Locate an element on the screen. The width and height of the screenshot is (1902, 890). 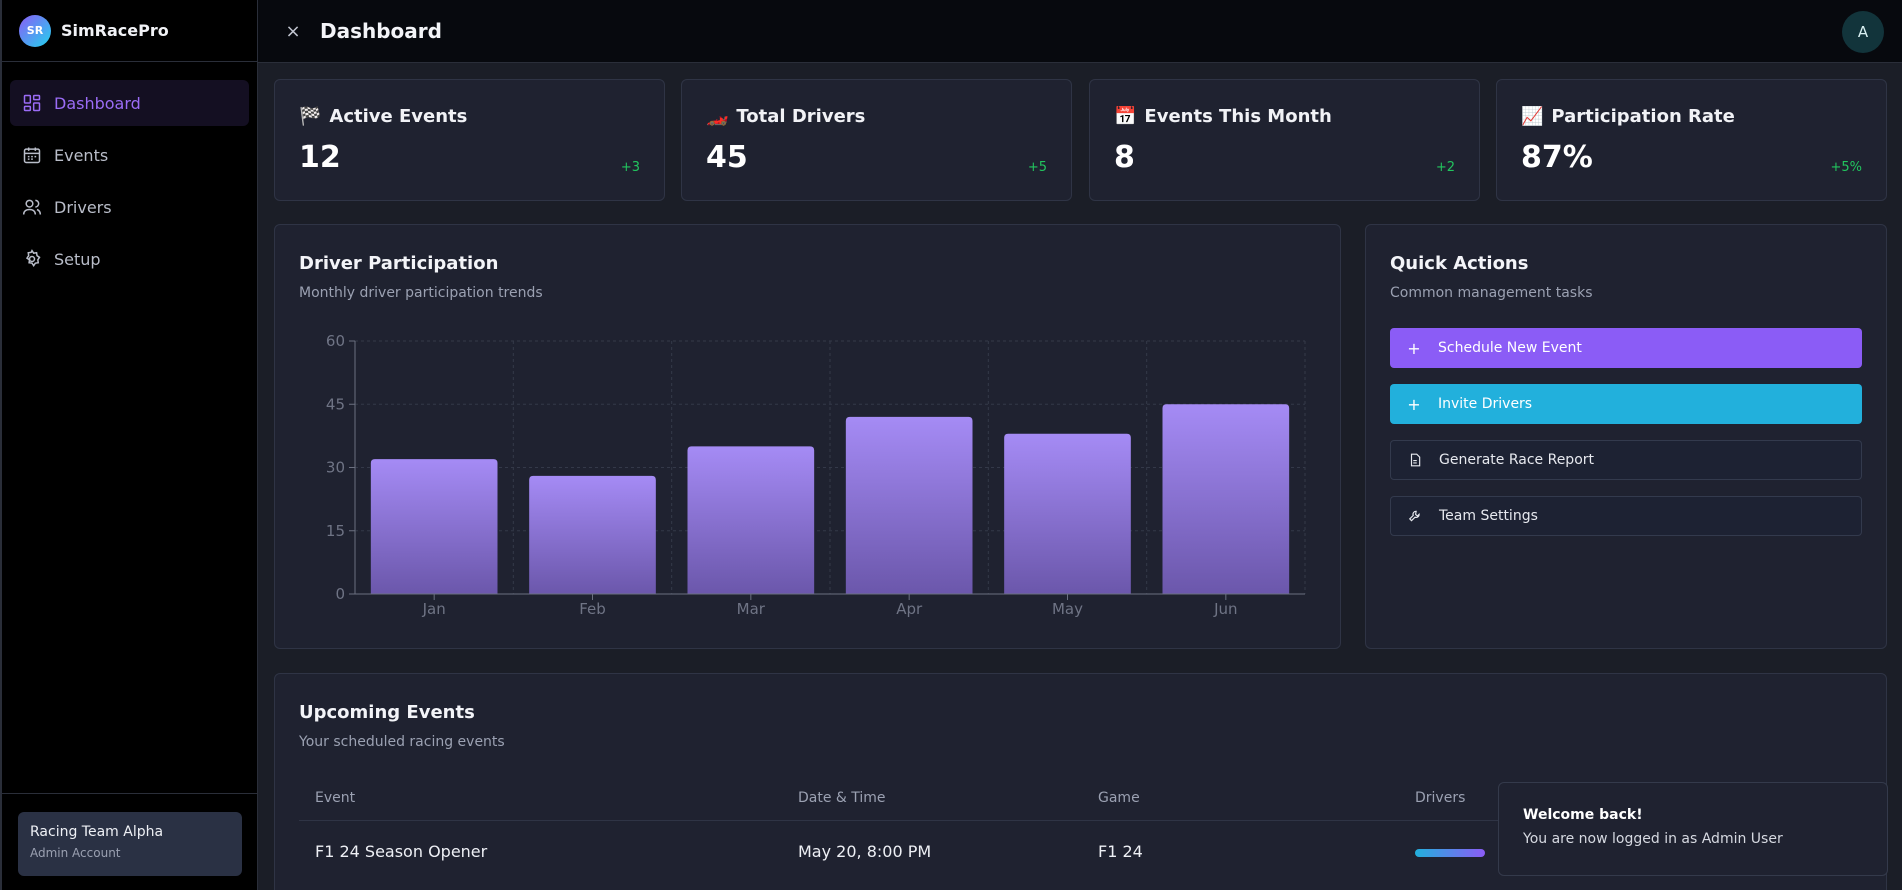
y-tick-label: 0 is located at coordinates (340, 594).